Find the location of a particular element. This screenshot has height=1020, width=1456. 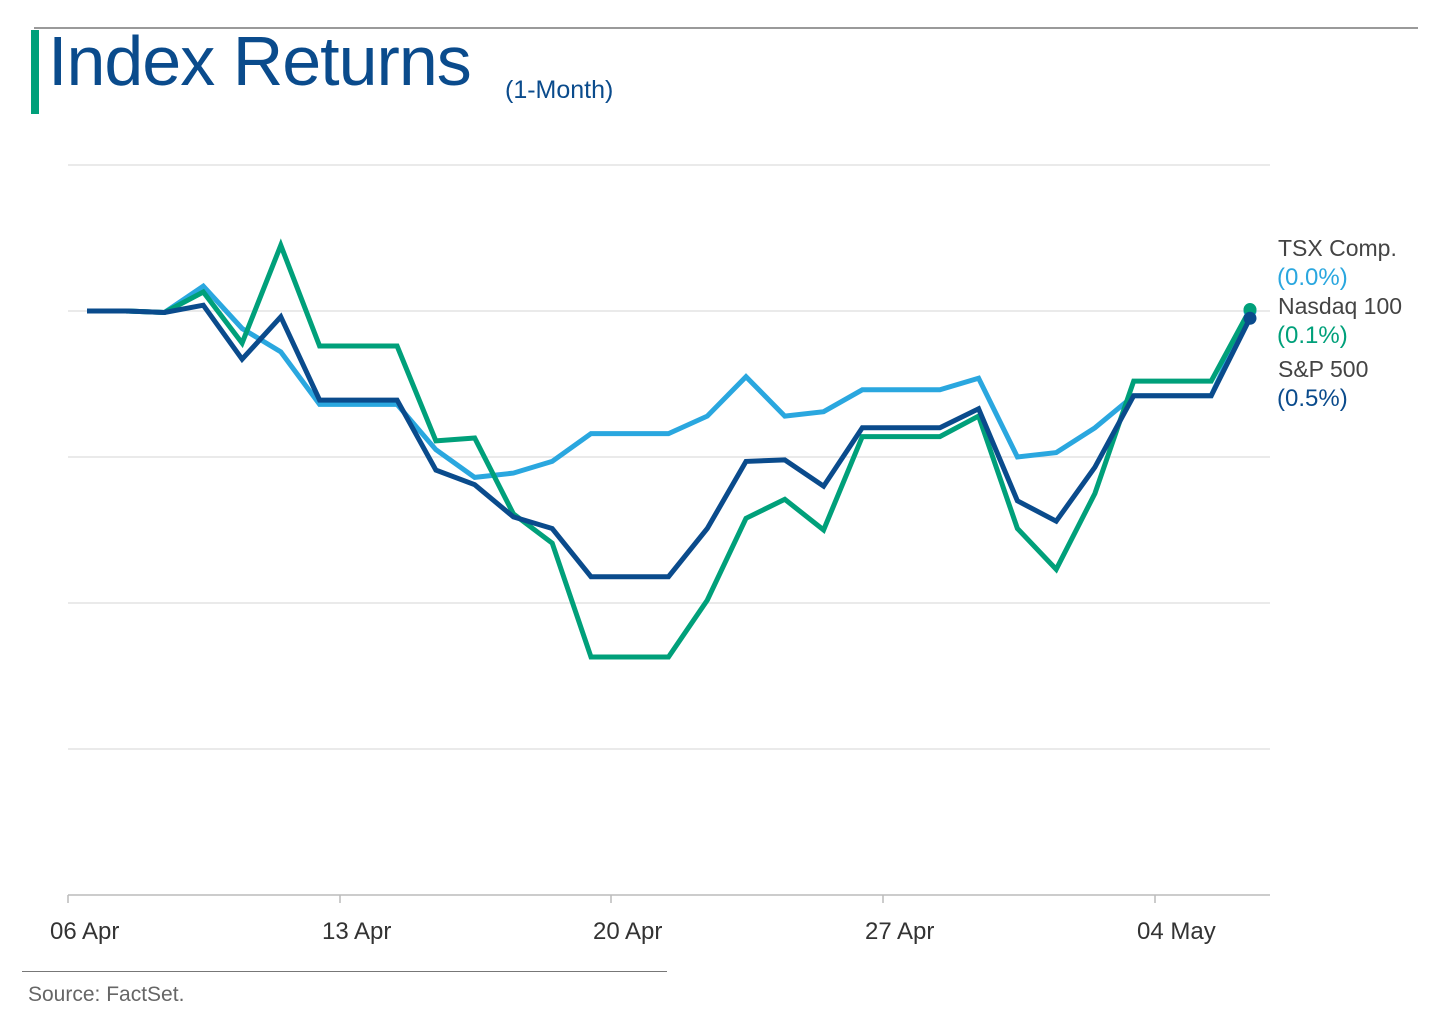

series-name-label: S&P 500 is located at coordinates (1323, 369).